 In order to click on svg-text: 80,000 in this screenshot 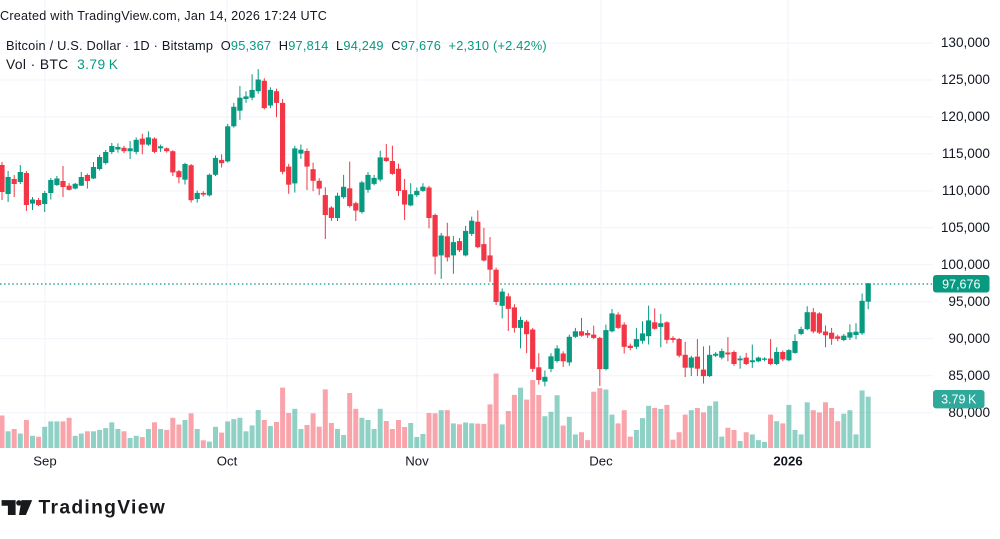, I will do `click(969, 412)`.